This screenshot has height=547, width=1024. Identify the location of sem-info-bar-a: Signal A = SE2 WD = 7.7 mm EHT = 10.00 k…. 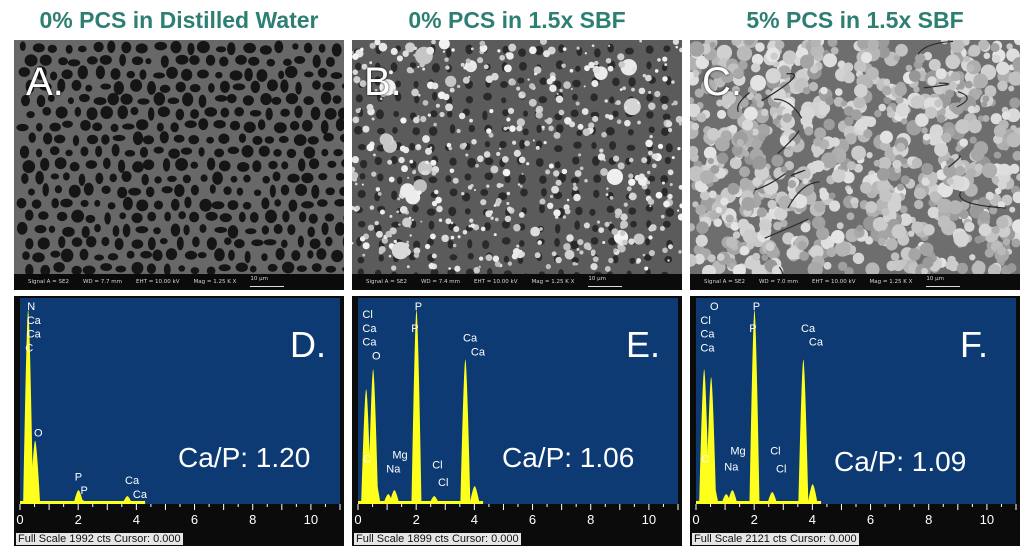
(179, 282).